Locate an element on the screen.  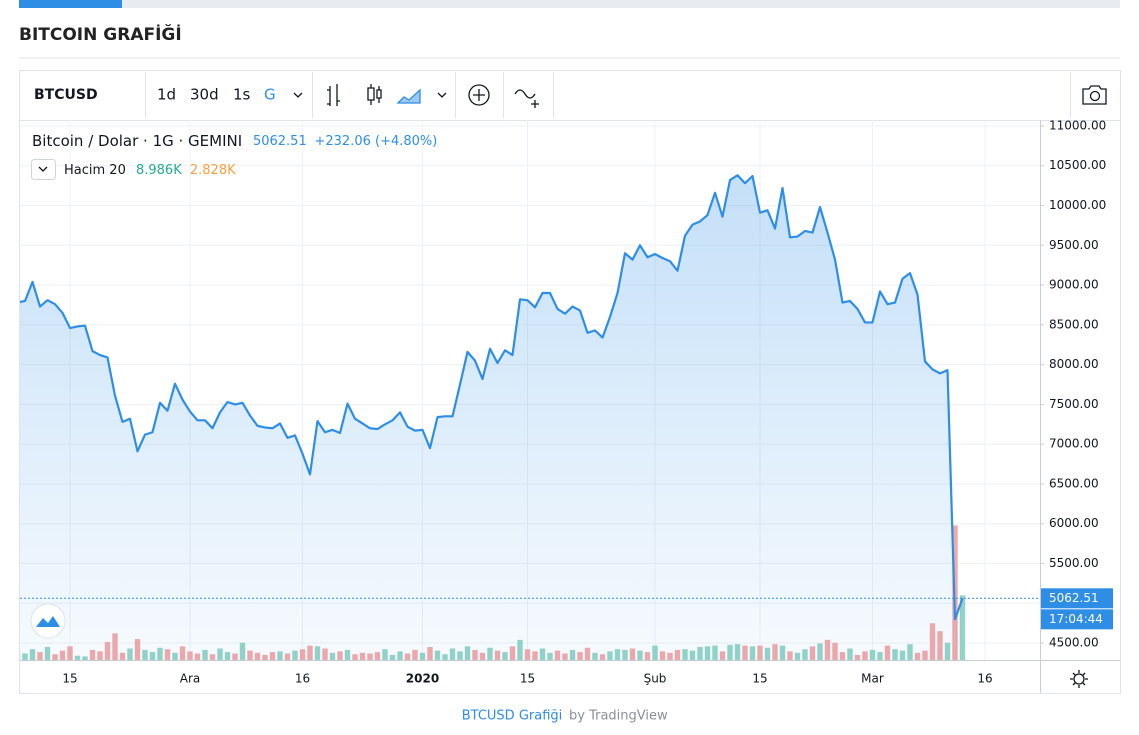
y-tick-label: 11000.00 is located at coordinates (1077, 125).